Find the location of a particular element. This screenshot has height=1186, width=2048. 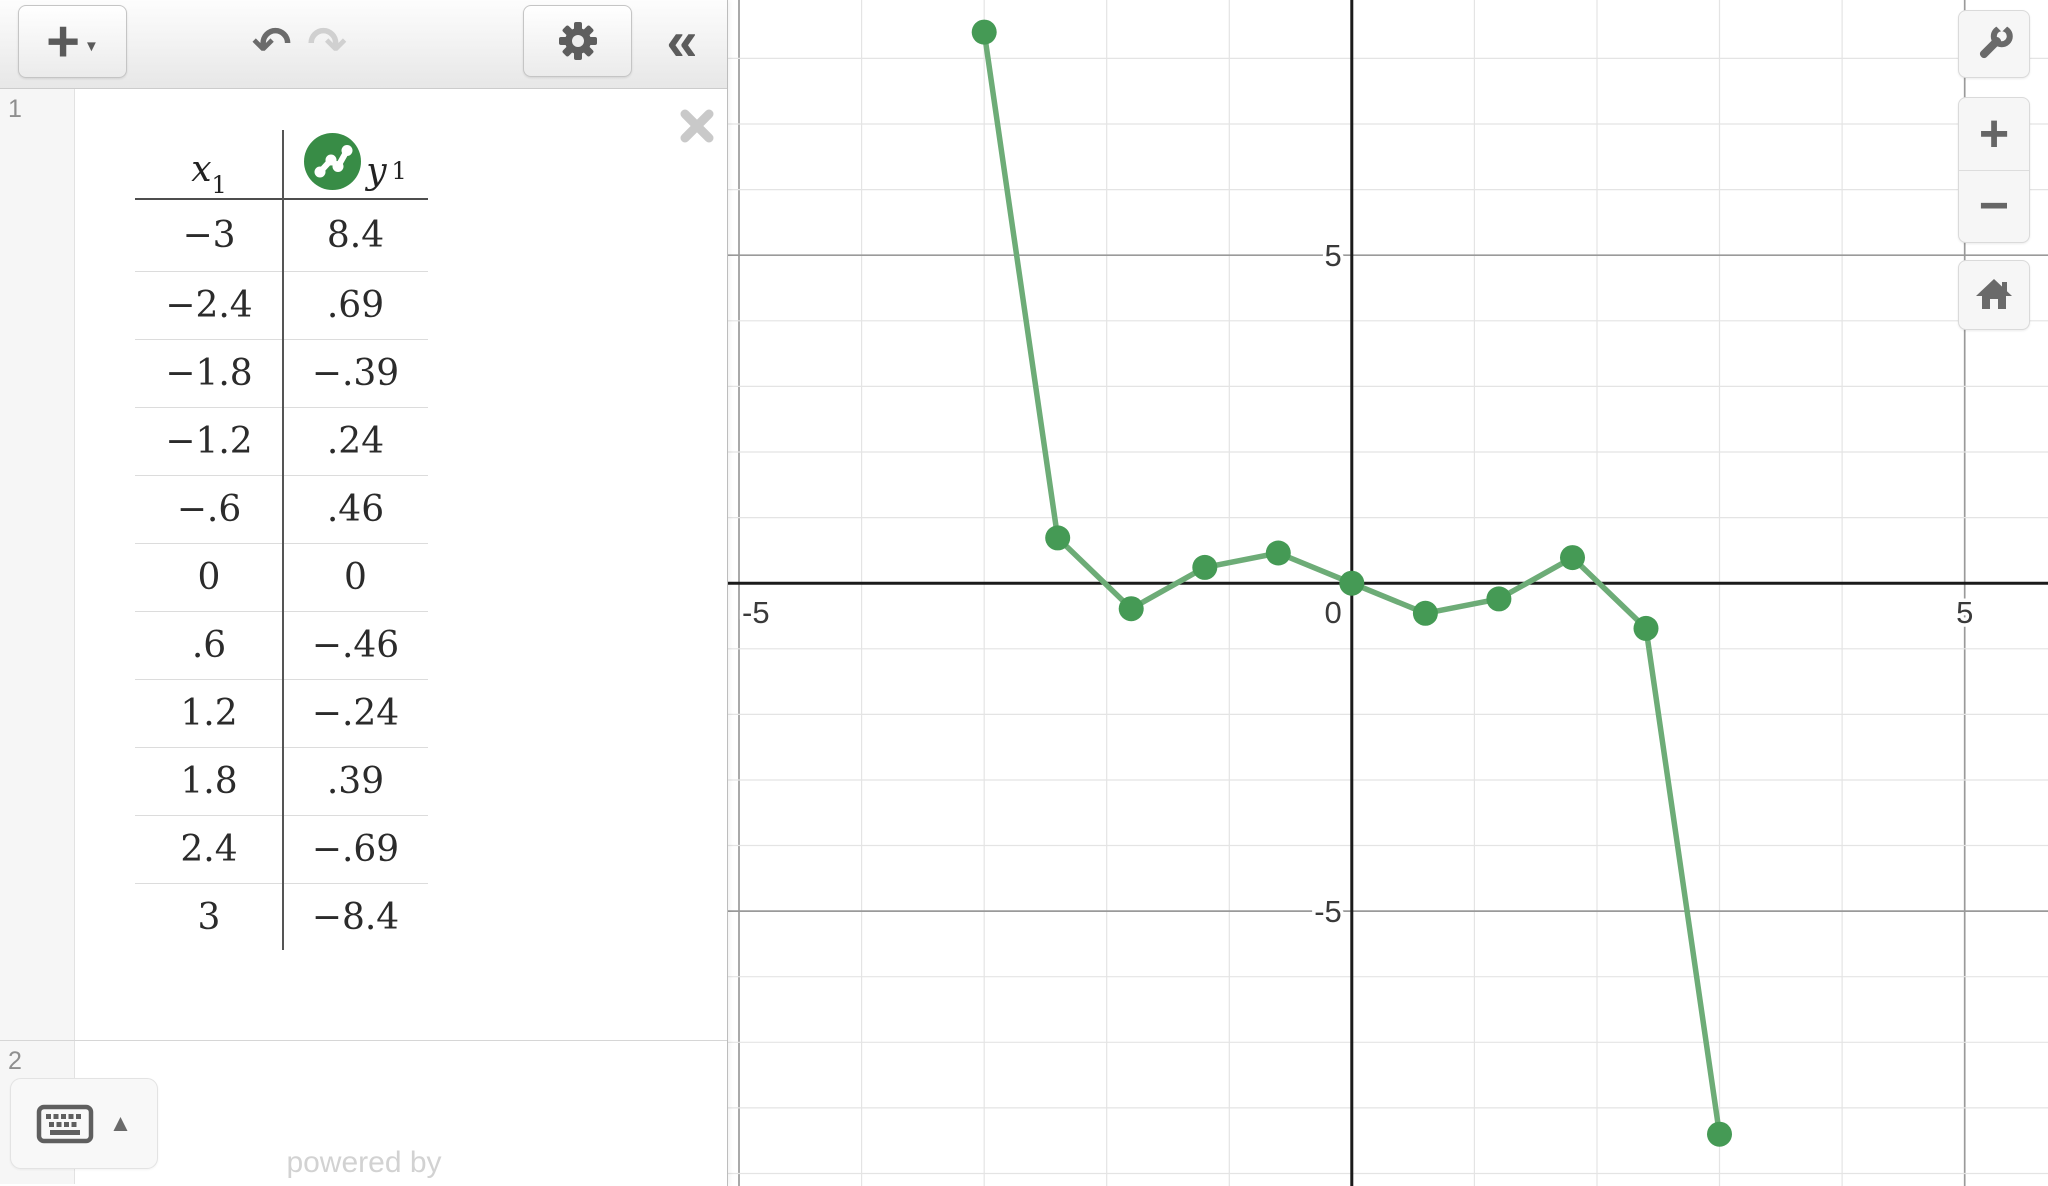

zoom-in-button: + is located at coordinates (1994, 134).